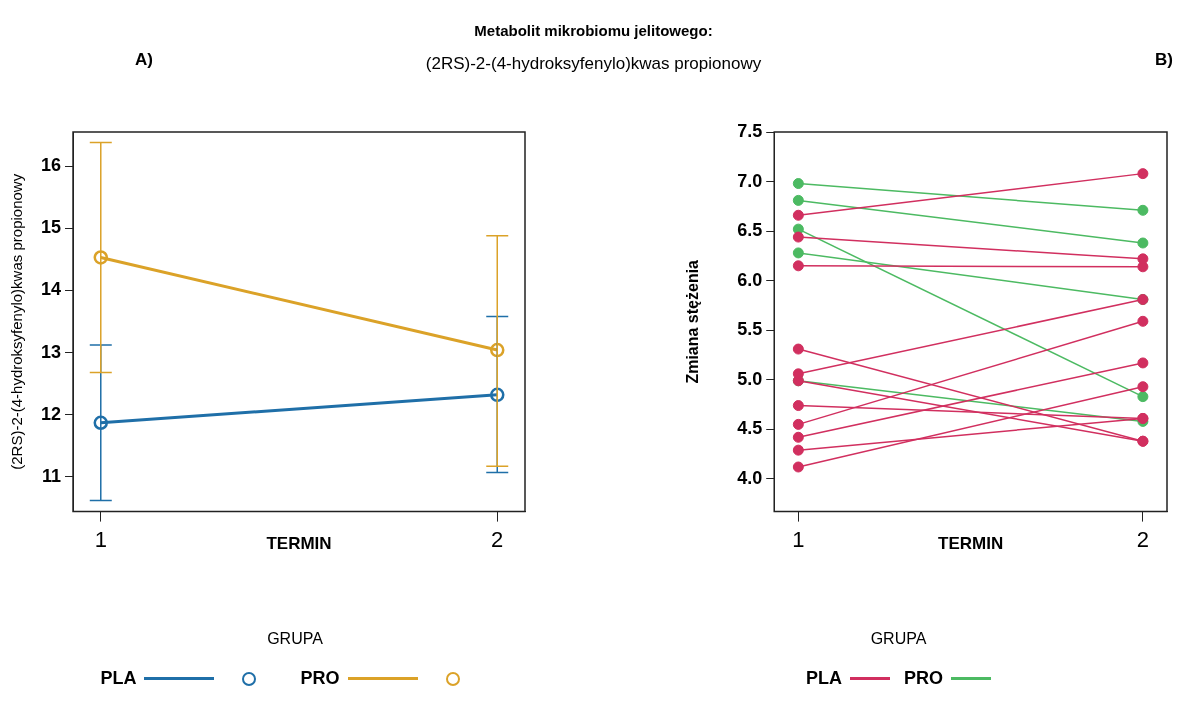  What do you see at coordinates (1164, 60) in the screenshot?
I see `text: B)` at bounding box center [1164, 60].